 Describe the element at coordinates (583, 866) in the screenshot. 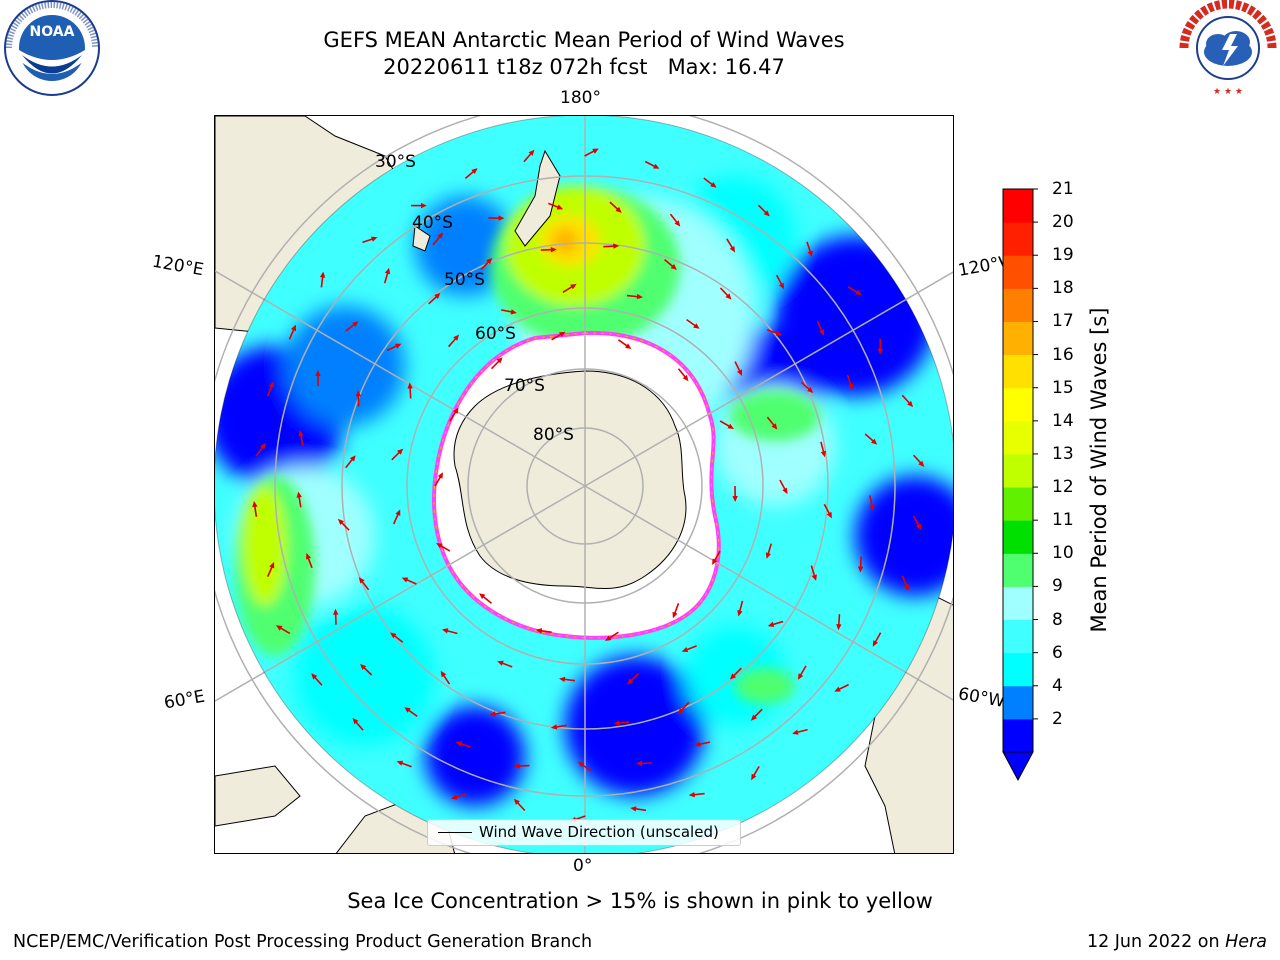

I see `lon-label-0: 0°` at that location.